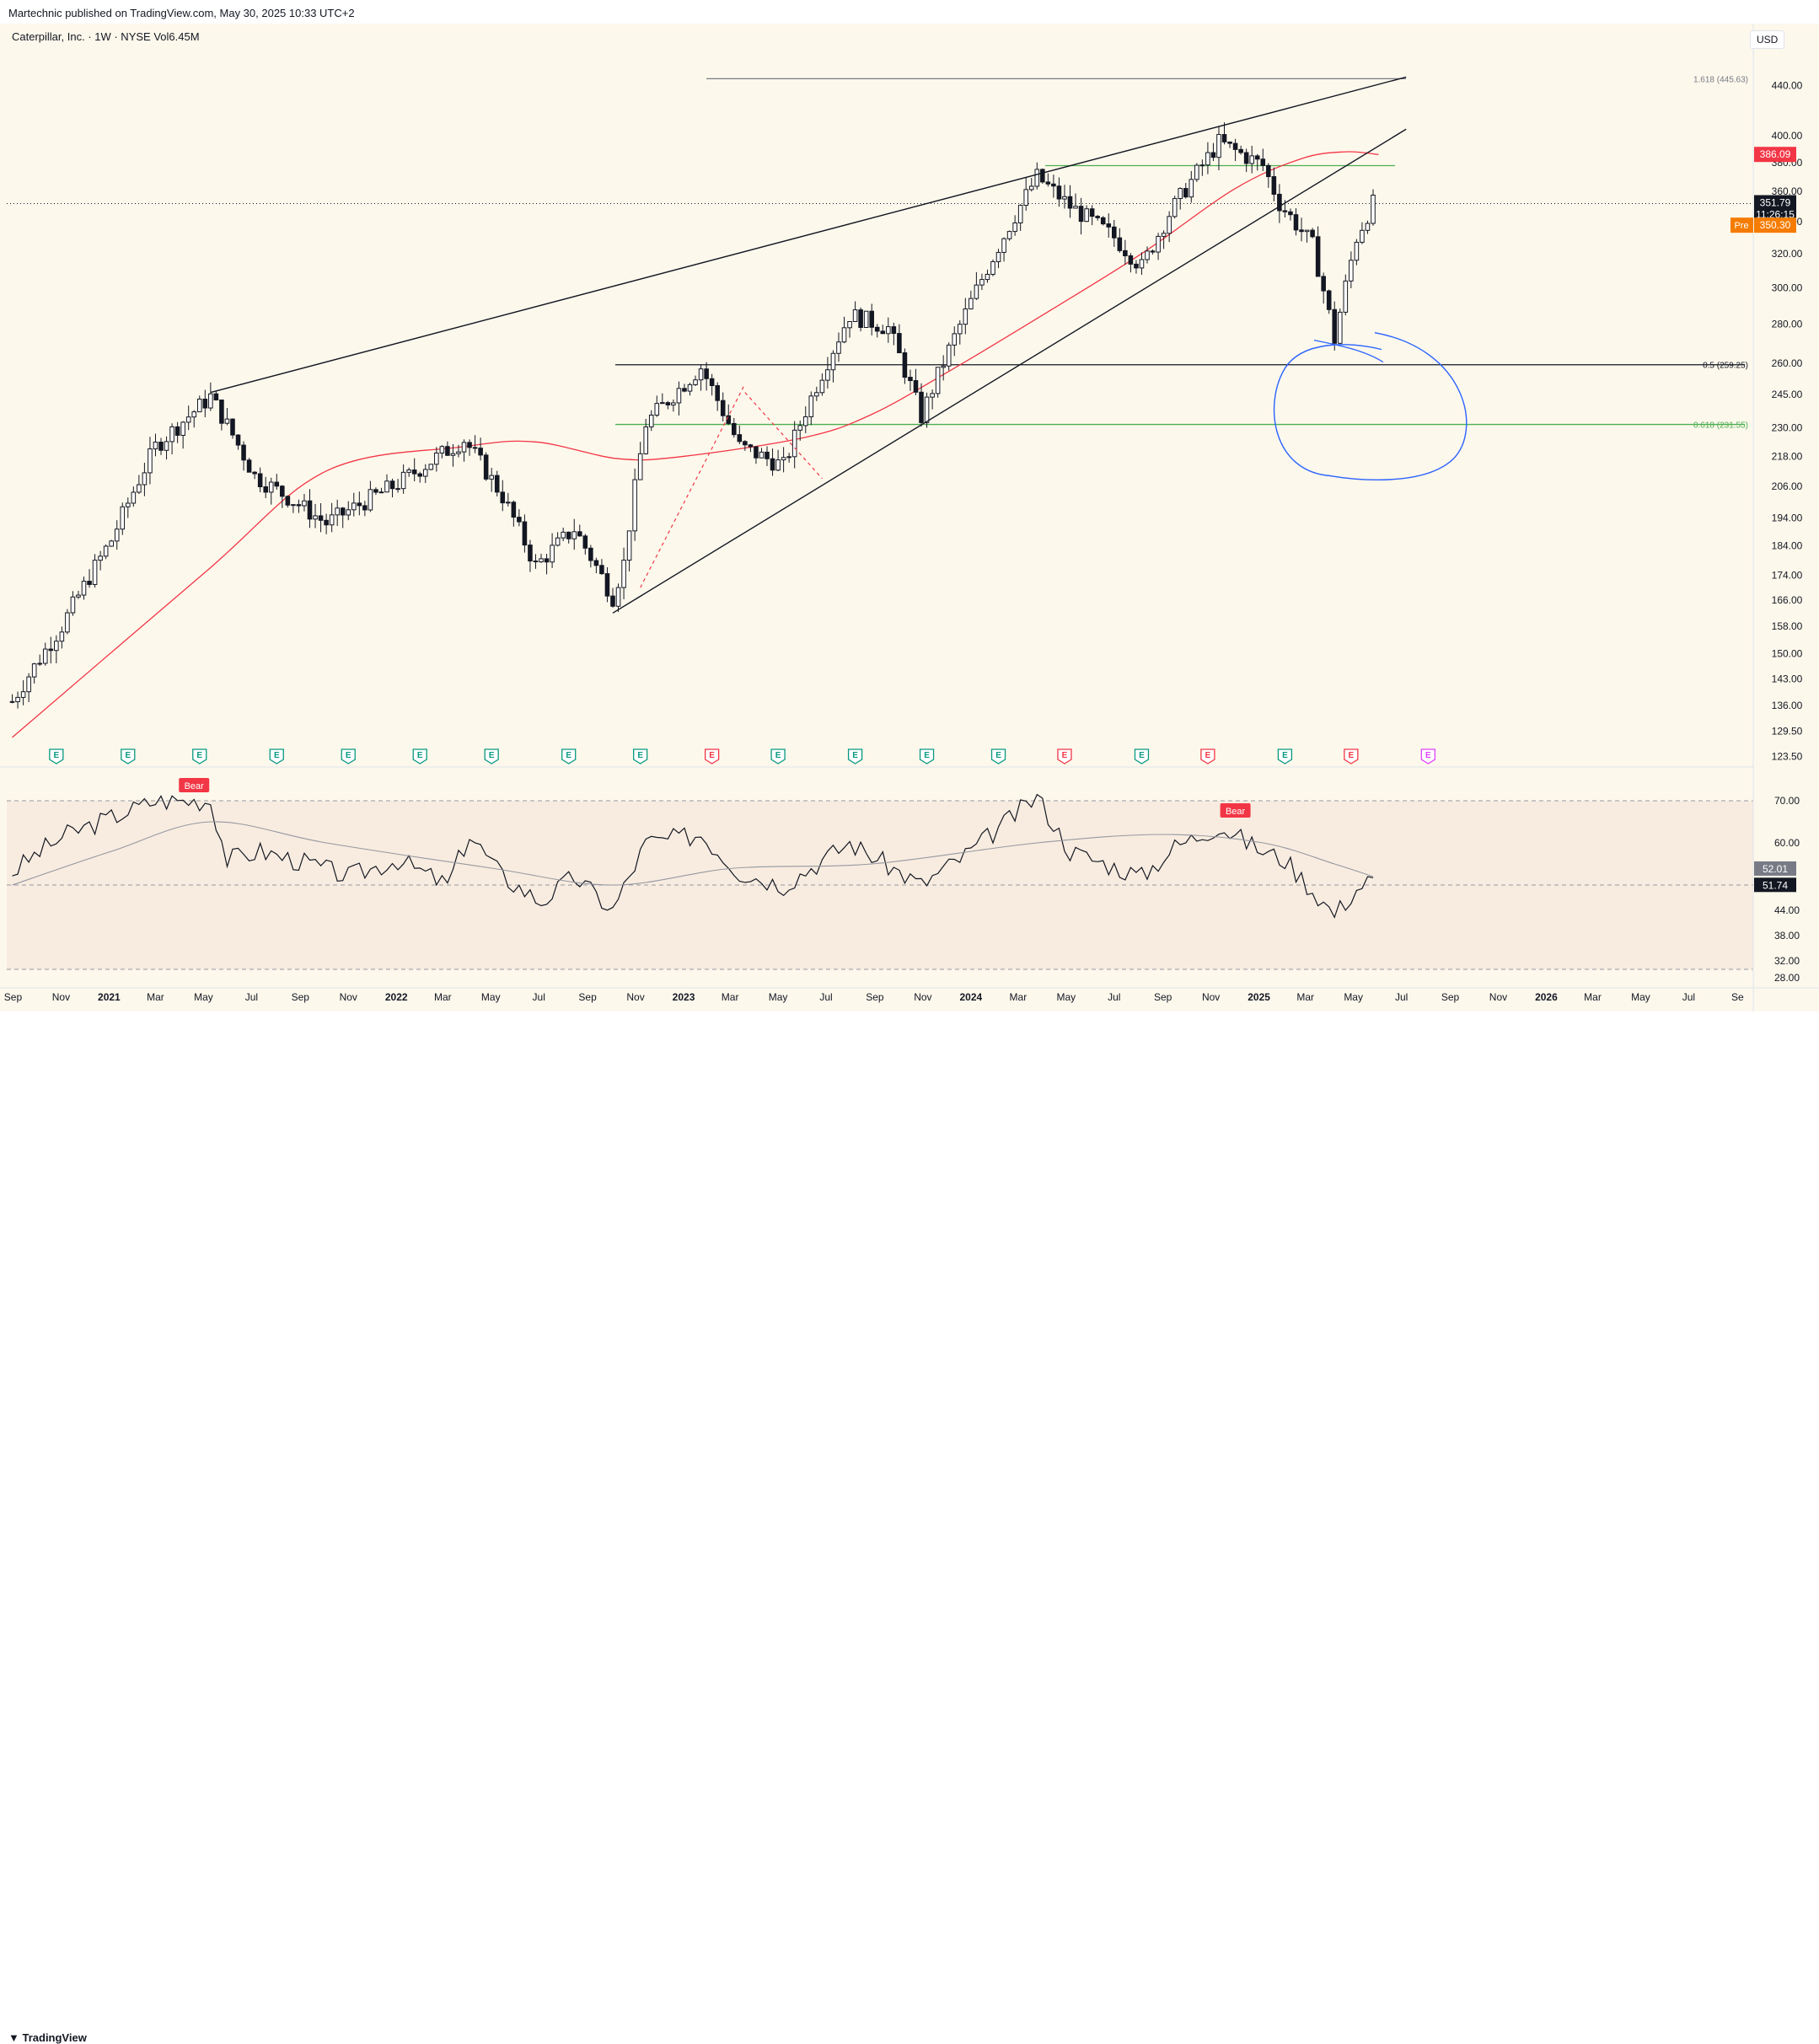 The width and height of the screenshot is (1819, 2044). Describe the element at coordinates (1787, 136) in the screenshot. I see `price-axis-tick: 400.00` at that location.